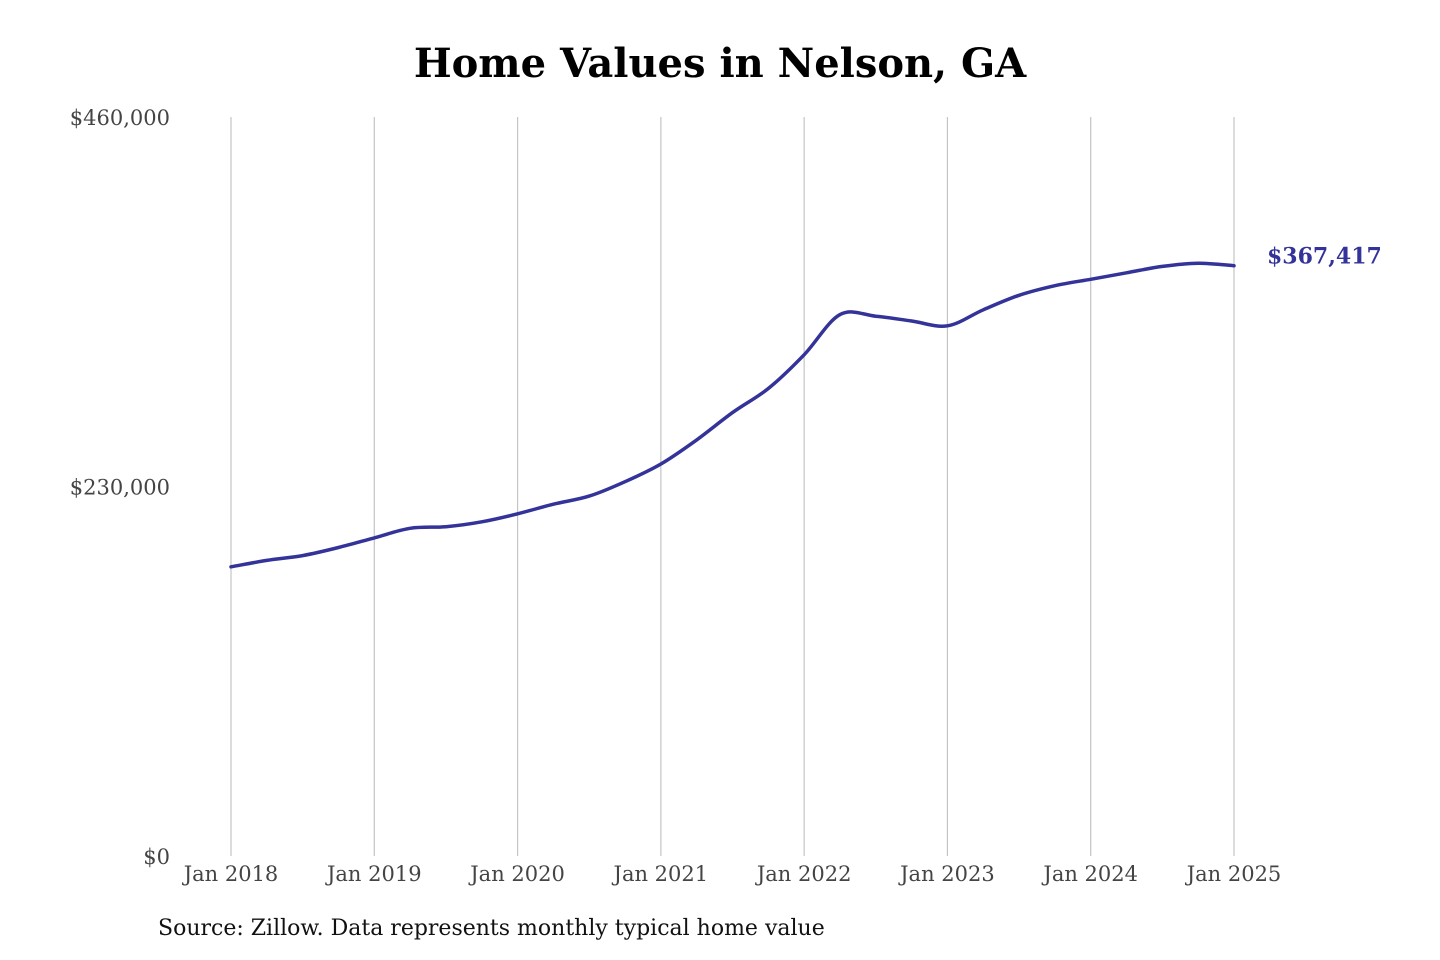  Describe the element at coordinates (120, 488) in the screenshot. I see `y-tick-label-1: $230,000` at that location.